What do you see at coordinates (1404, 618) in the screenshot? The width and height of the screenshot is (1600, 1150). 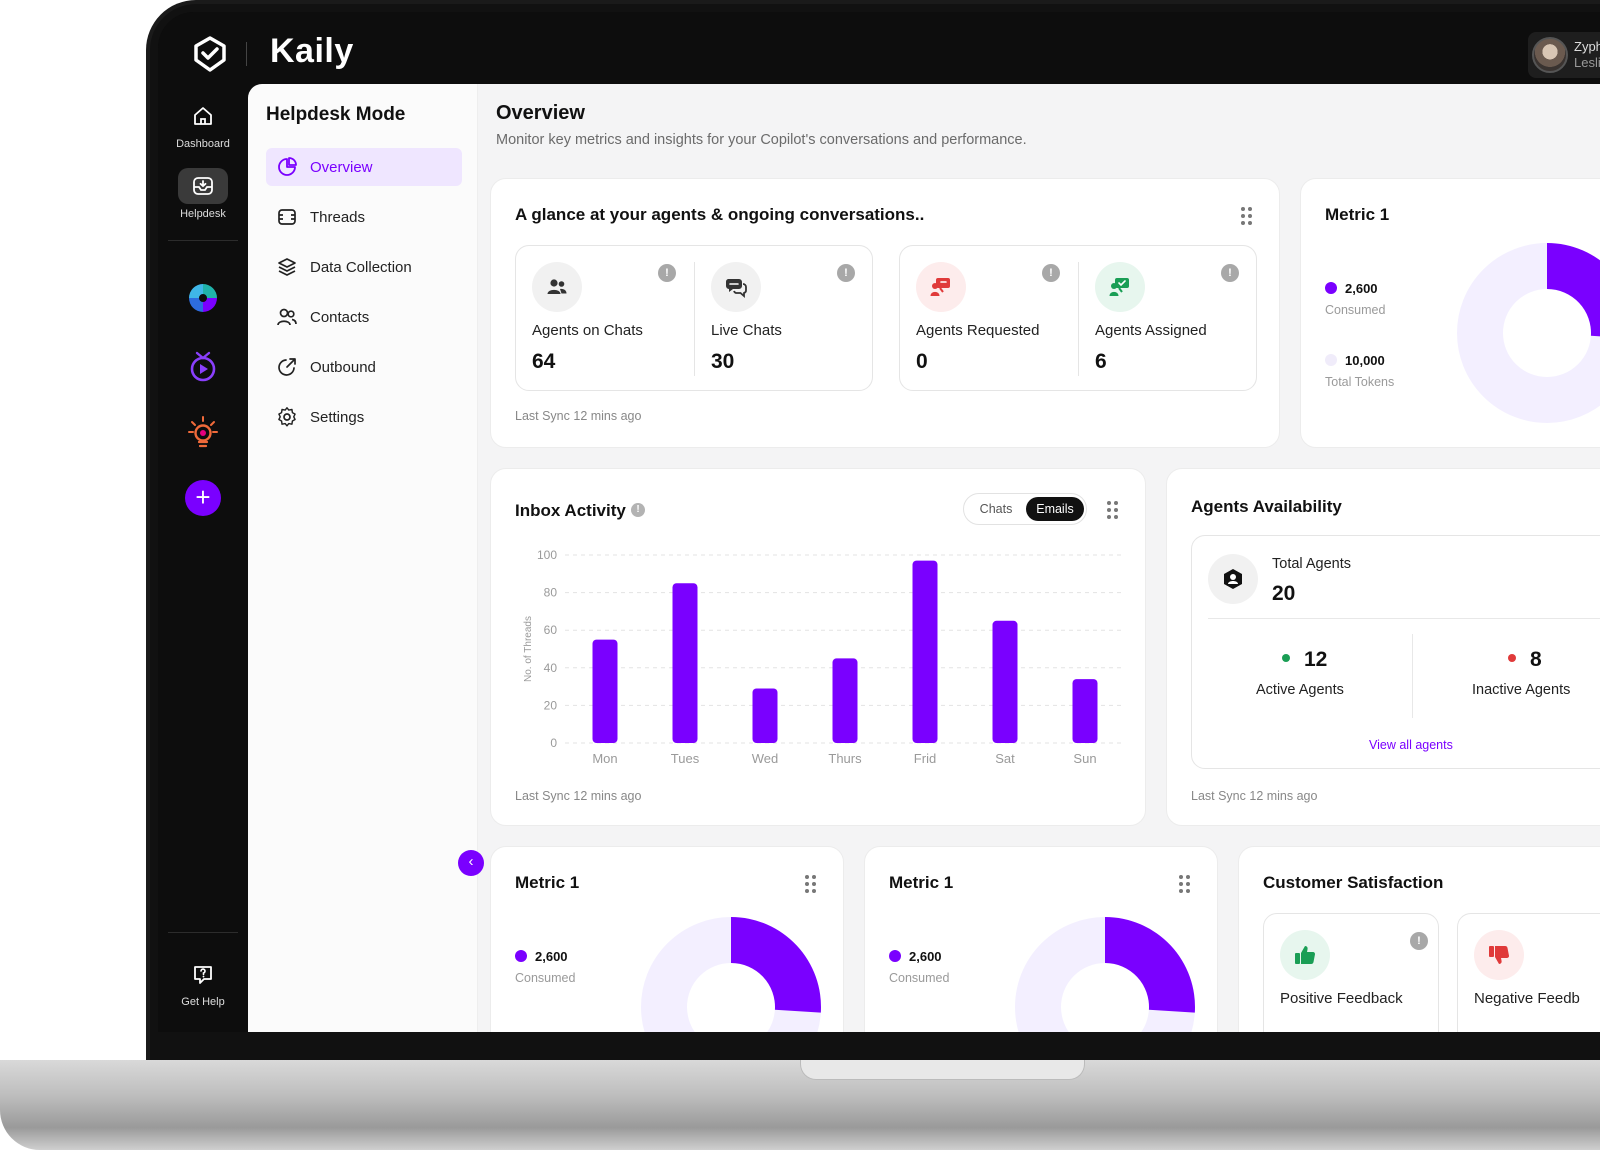 I see `panel-divider` at bounding box center [1404, 618].